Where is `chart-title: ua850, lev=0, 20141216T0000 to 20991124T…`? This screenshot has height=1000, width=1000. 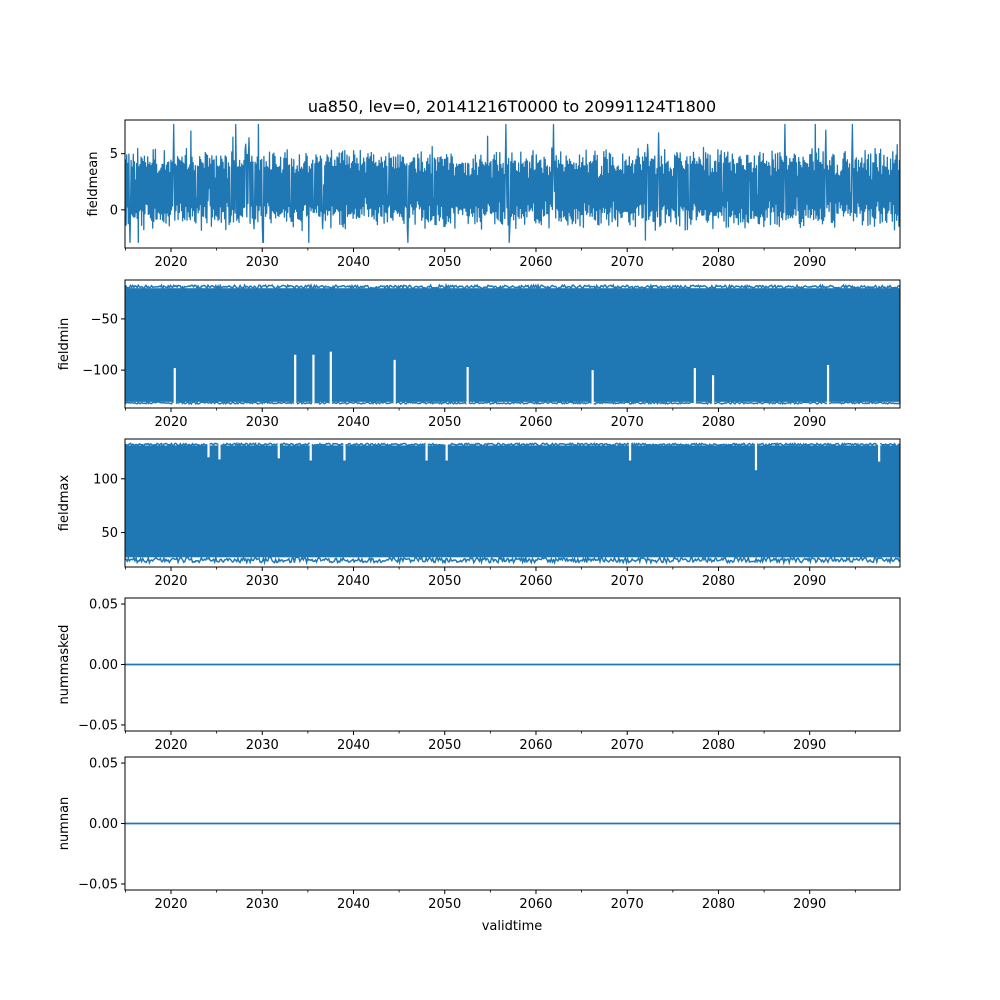 chart-title: ua850, lev=0, 20141216T0000 to 20991124T… is located at coordinates (512, 106).